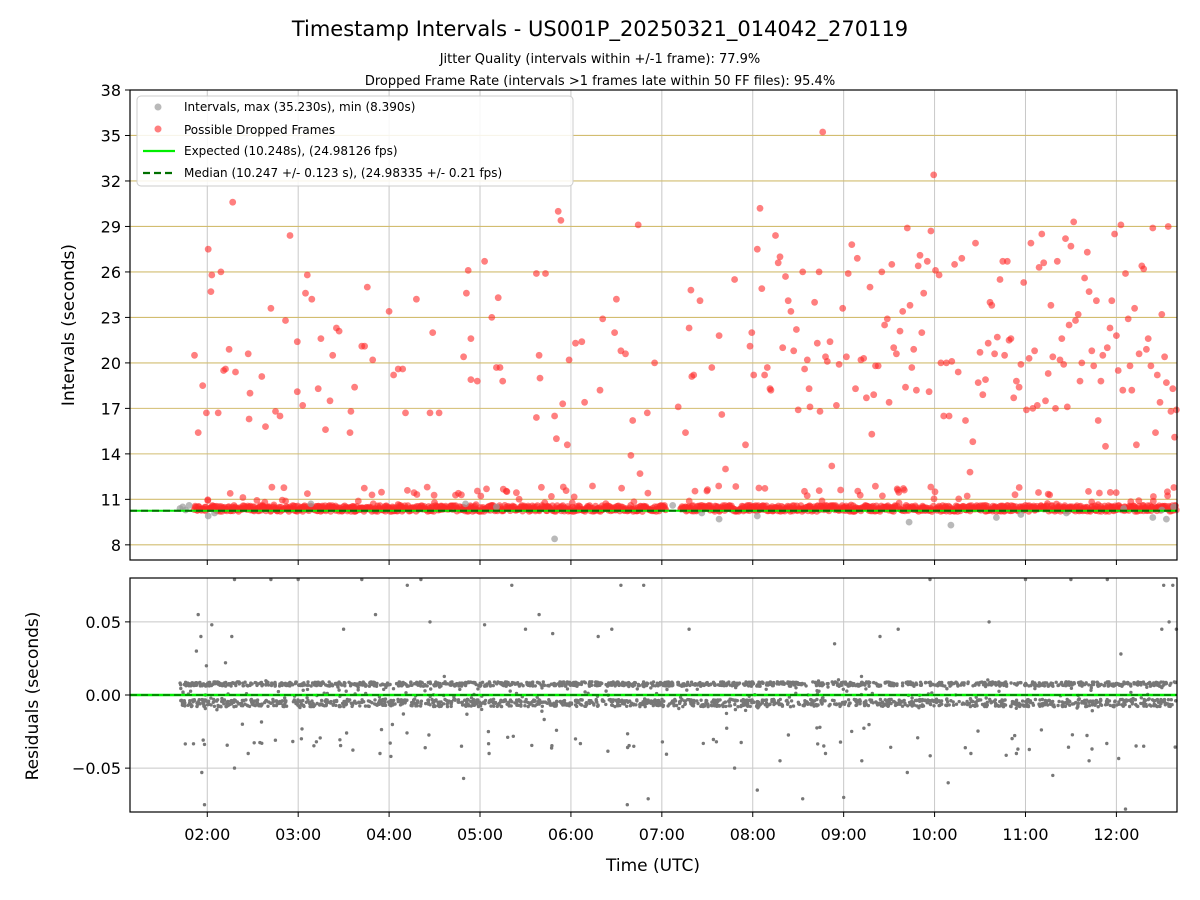  I want to click on x-tick-label: 04:00, so click(389, 834).